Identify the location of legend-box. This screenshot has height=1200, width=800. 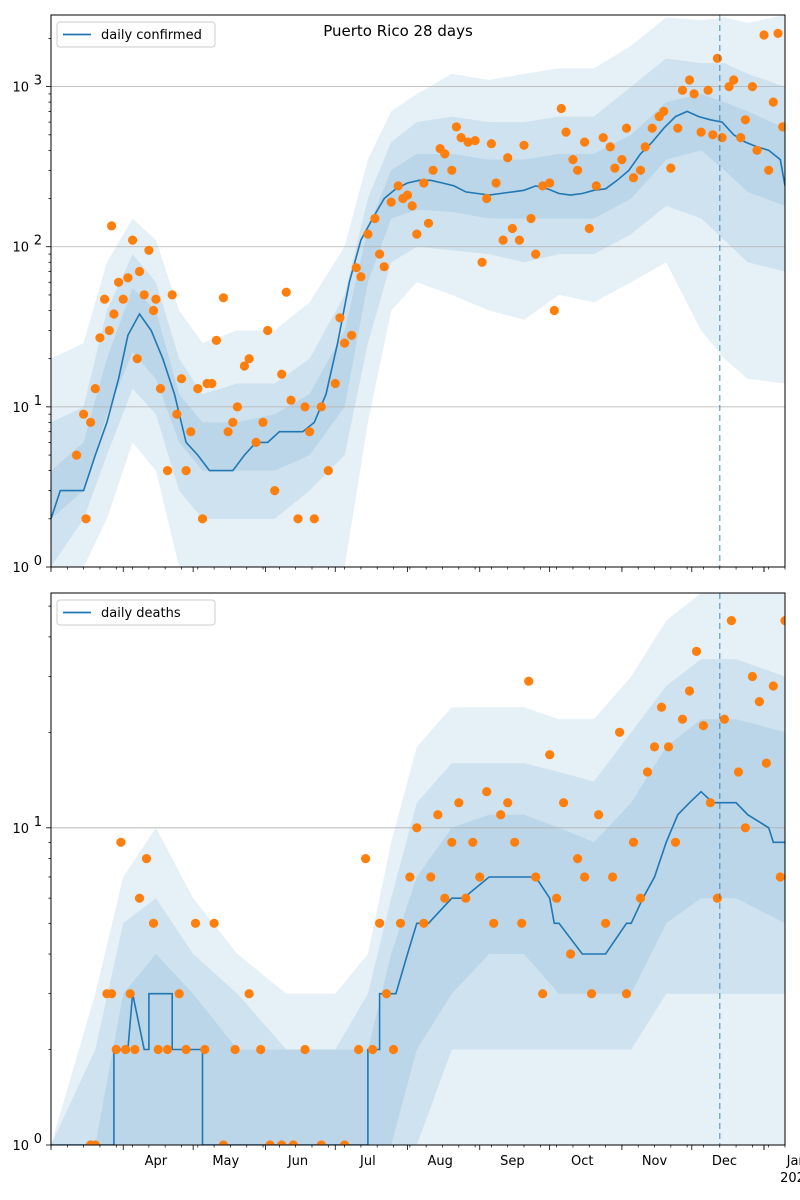
(136, 34).